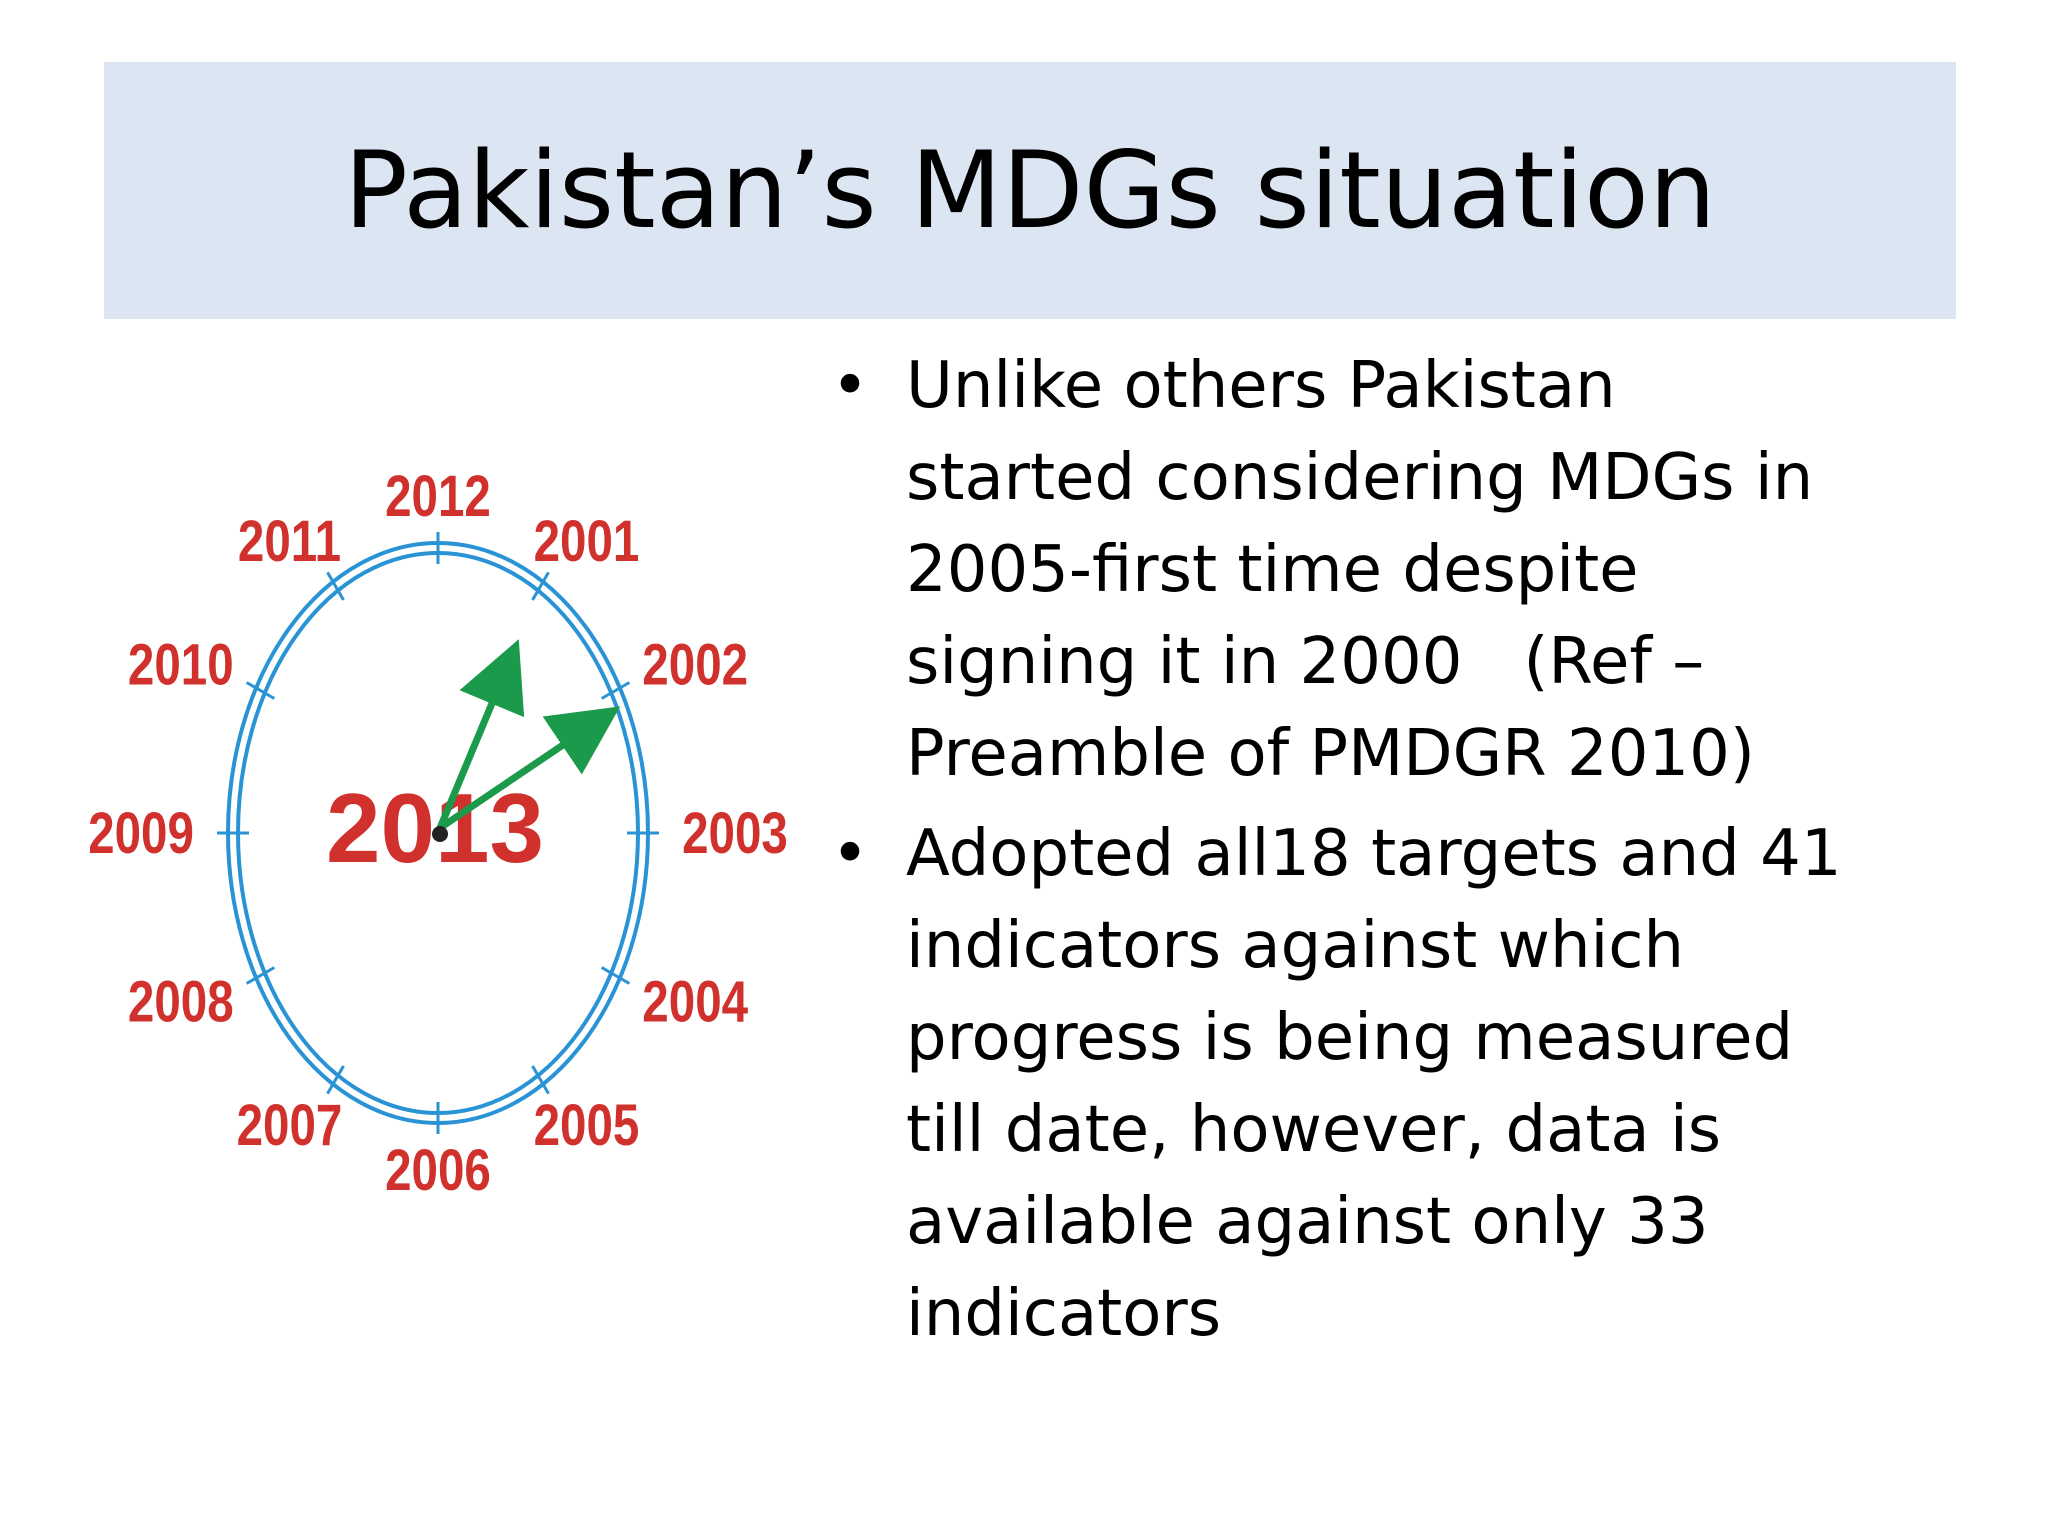  Describe the element at coordinates (695, 665) in the screenshot. I see `clock-year-label: 2002` at that location.